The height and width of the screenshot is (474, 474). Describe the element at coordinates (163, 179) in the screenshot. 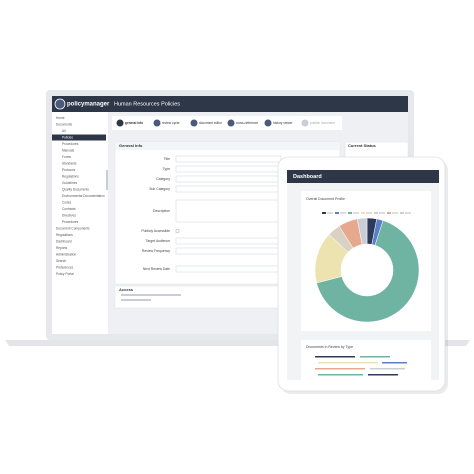

I see `field-label: Category` at that location.